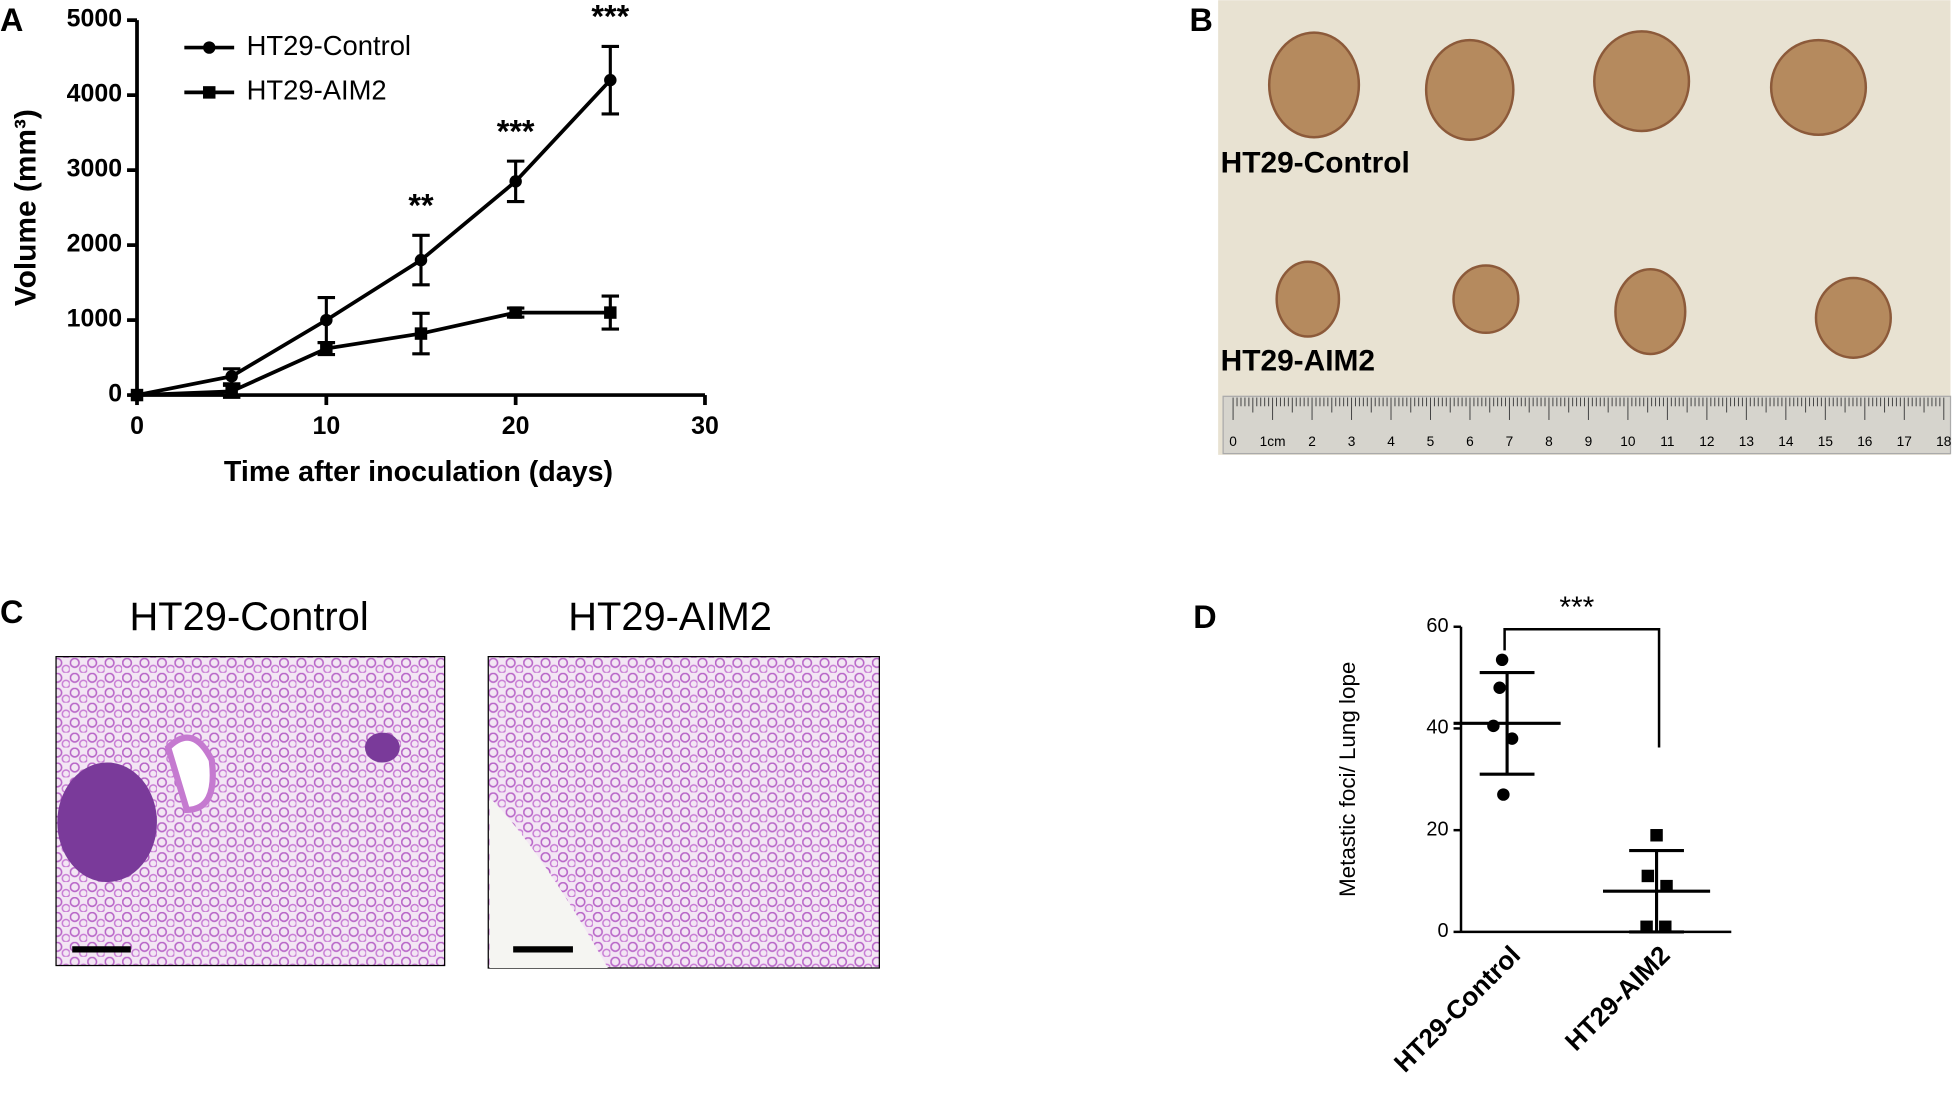 The height and width of the screenshot is (1104, 1953). What do you see at coordinates (1233, 441) in the screenshot?
I see `ruler-label: 0` at bounding box center [1233, 441].